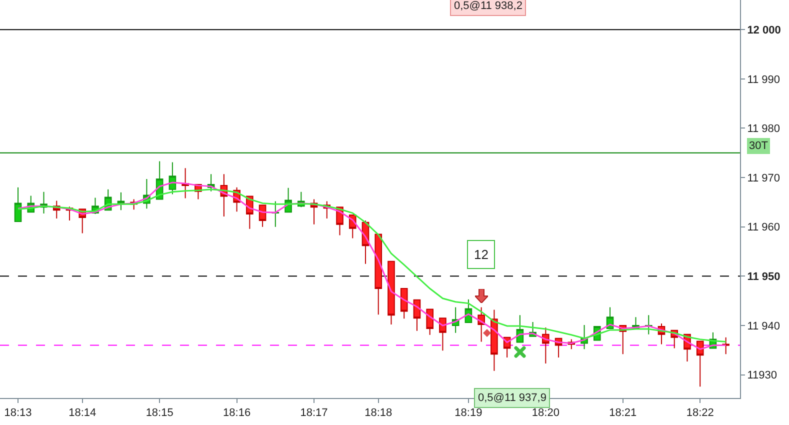 Image resolution: width=789 pixels, height=425 pixels. Describe the element at coordinates (763, 178) in the screenshot. I see `y-tick-label: 11 970` at that location.